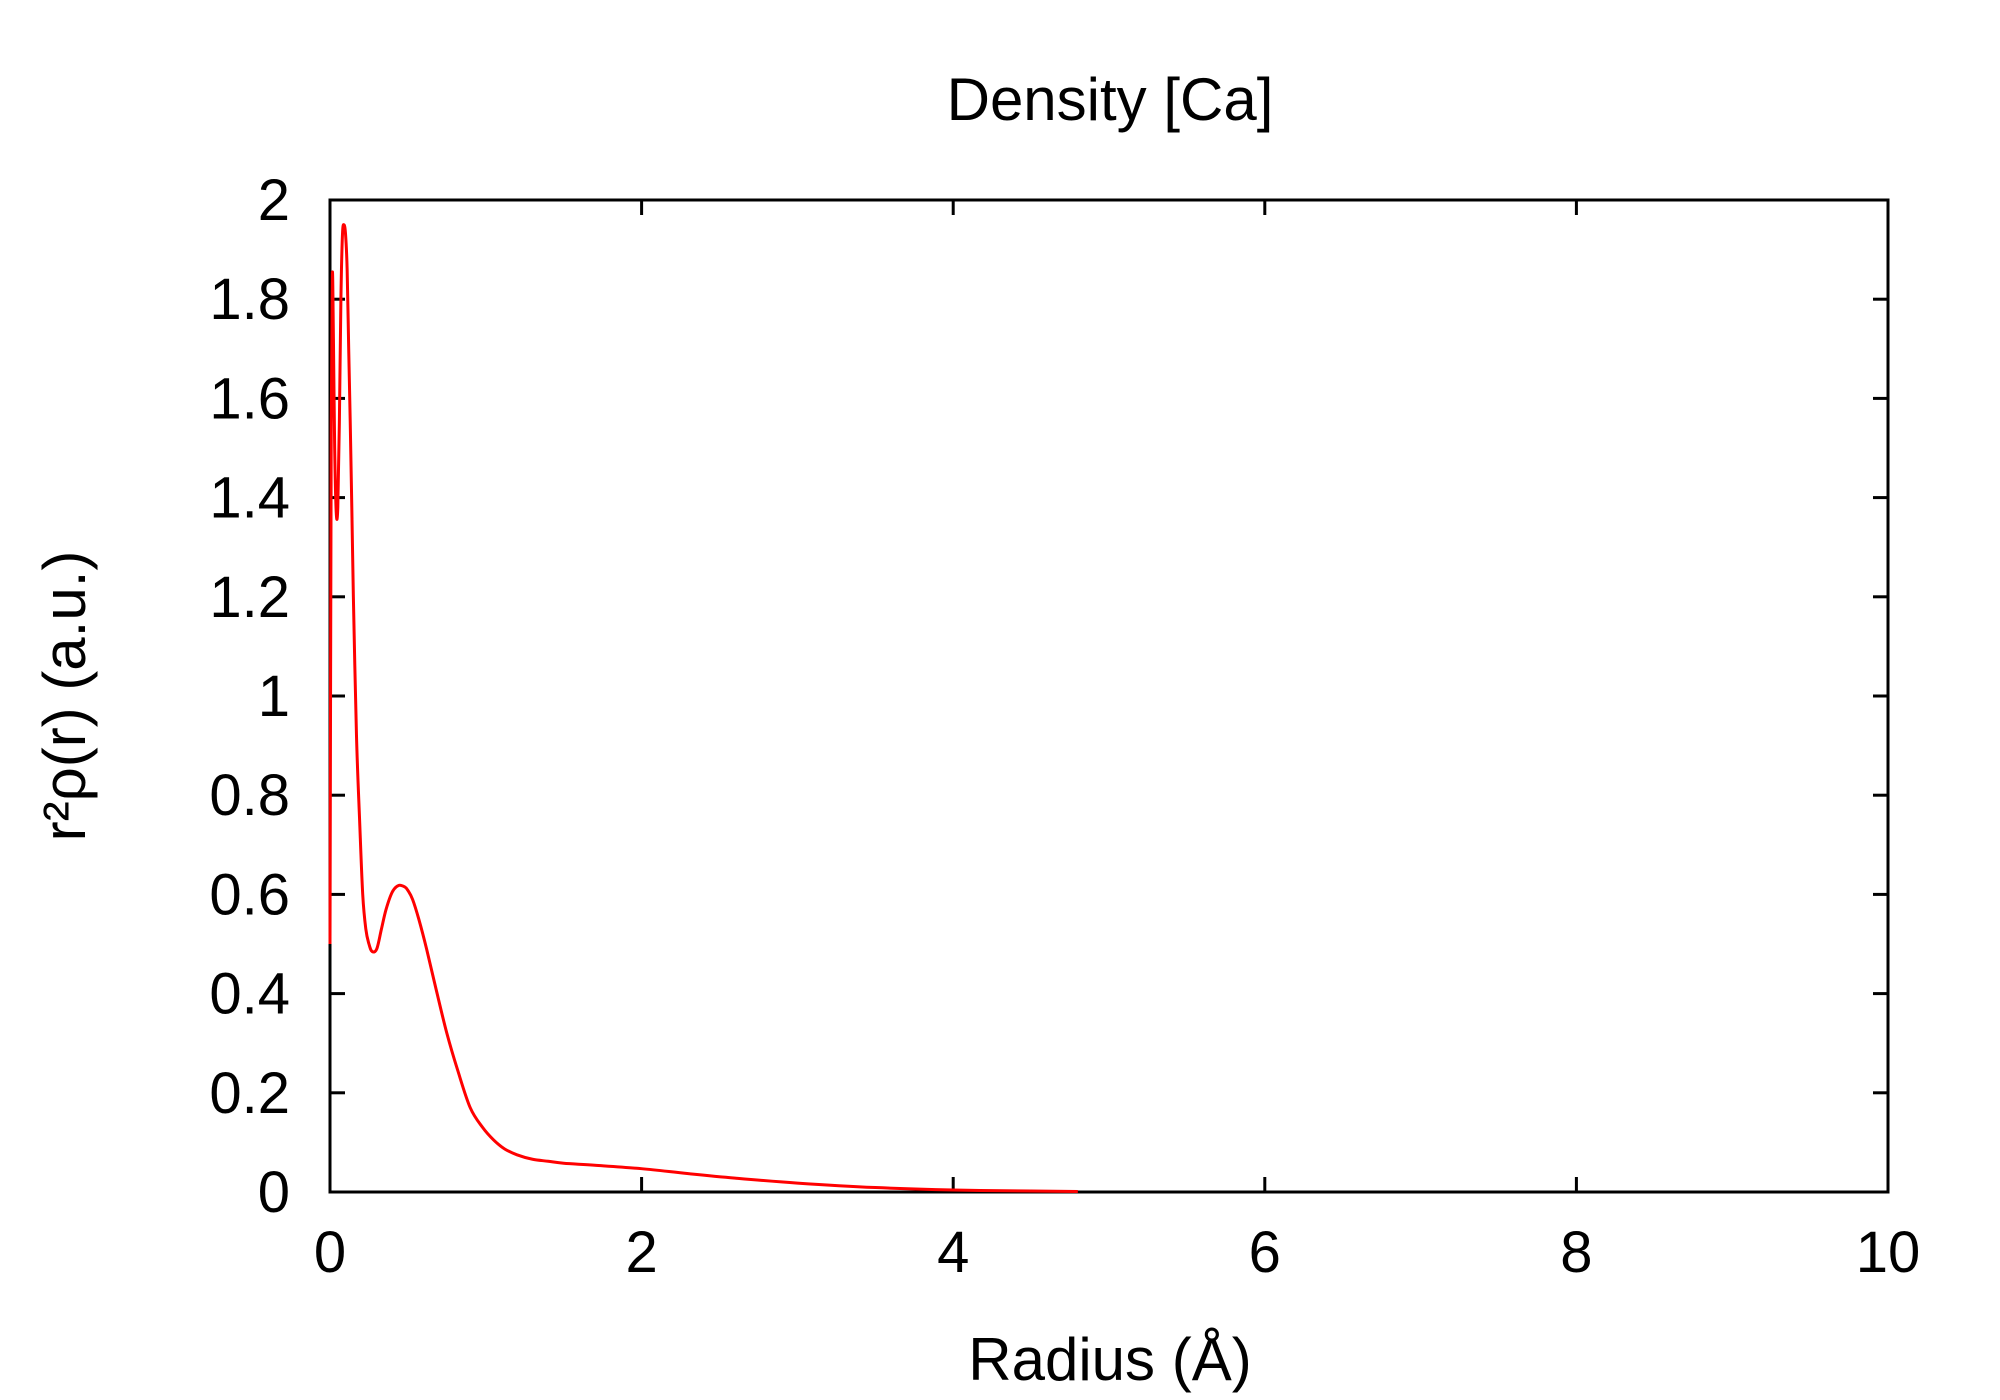 The height and width of the screenshot is (1400, 2000). What do you see at coordinates (249, 398) in the screenshot?
I see `y-tick-label: 1.6` at bounding box center [249, 398].